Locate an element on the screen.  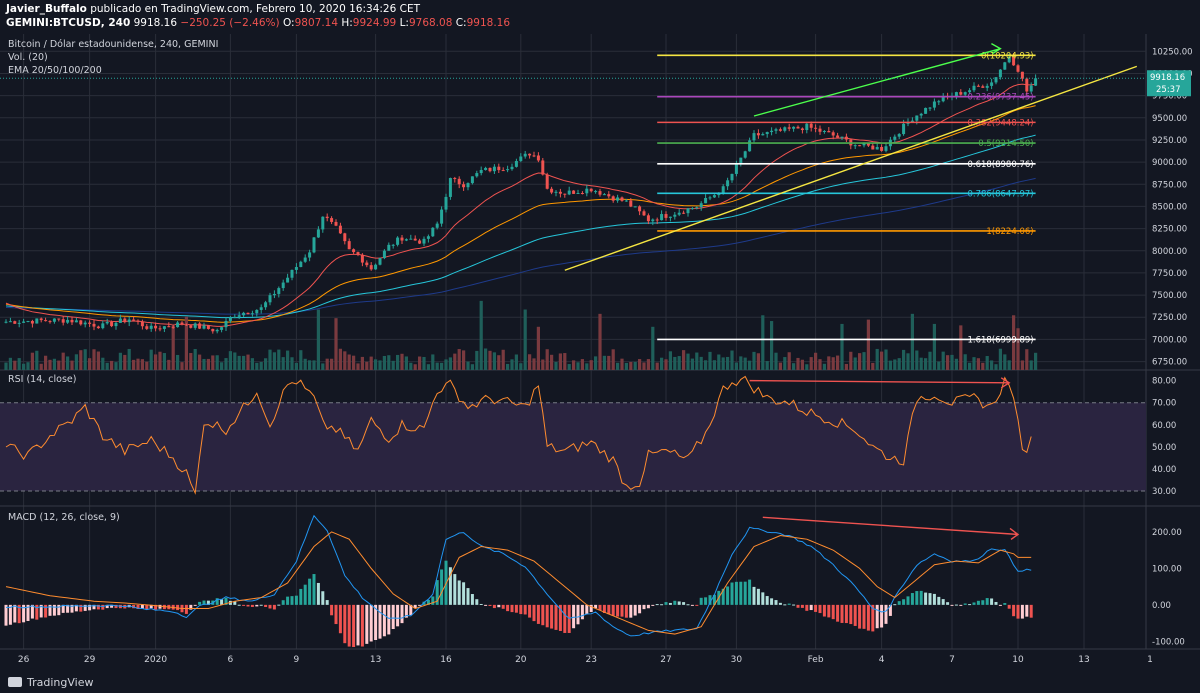
price-tick-label: 6750.00 is located at coordinates (1169, 363).